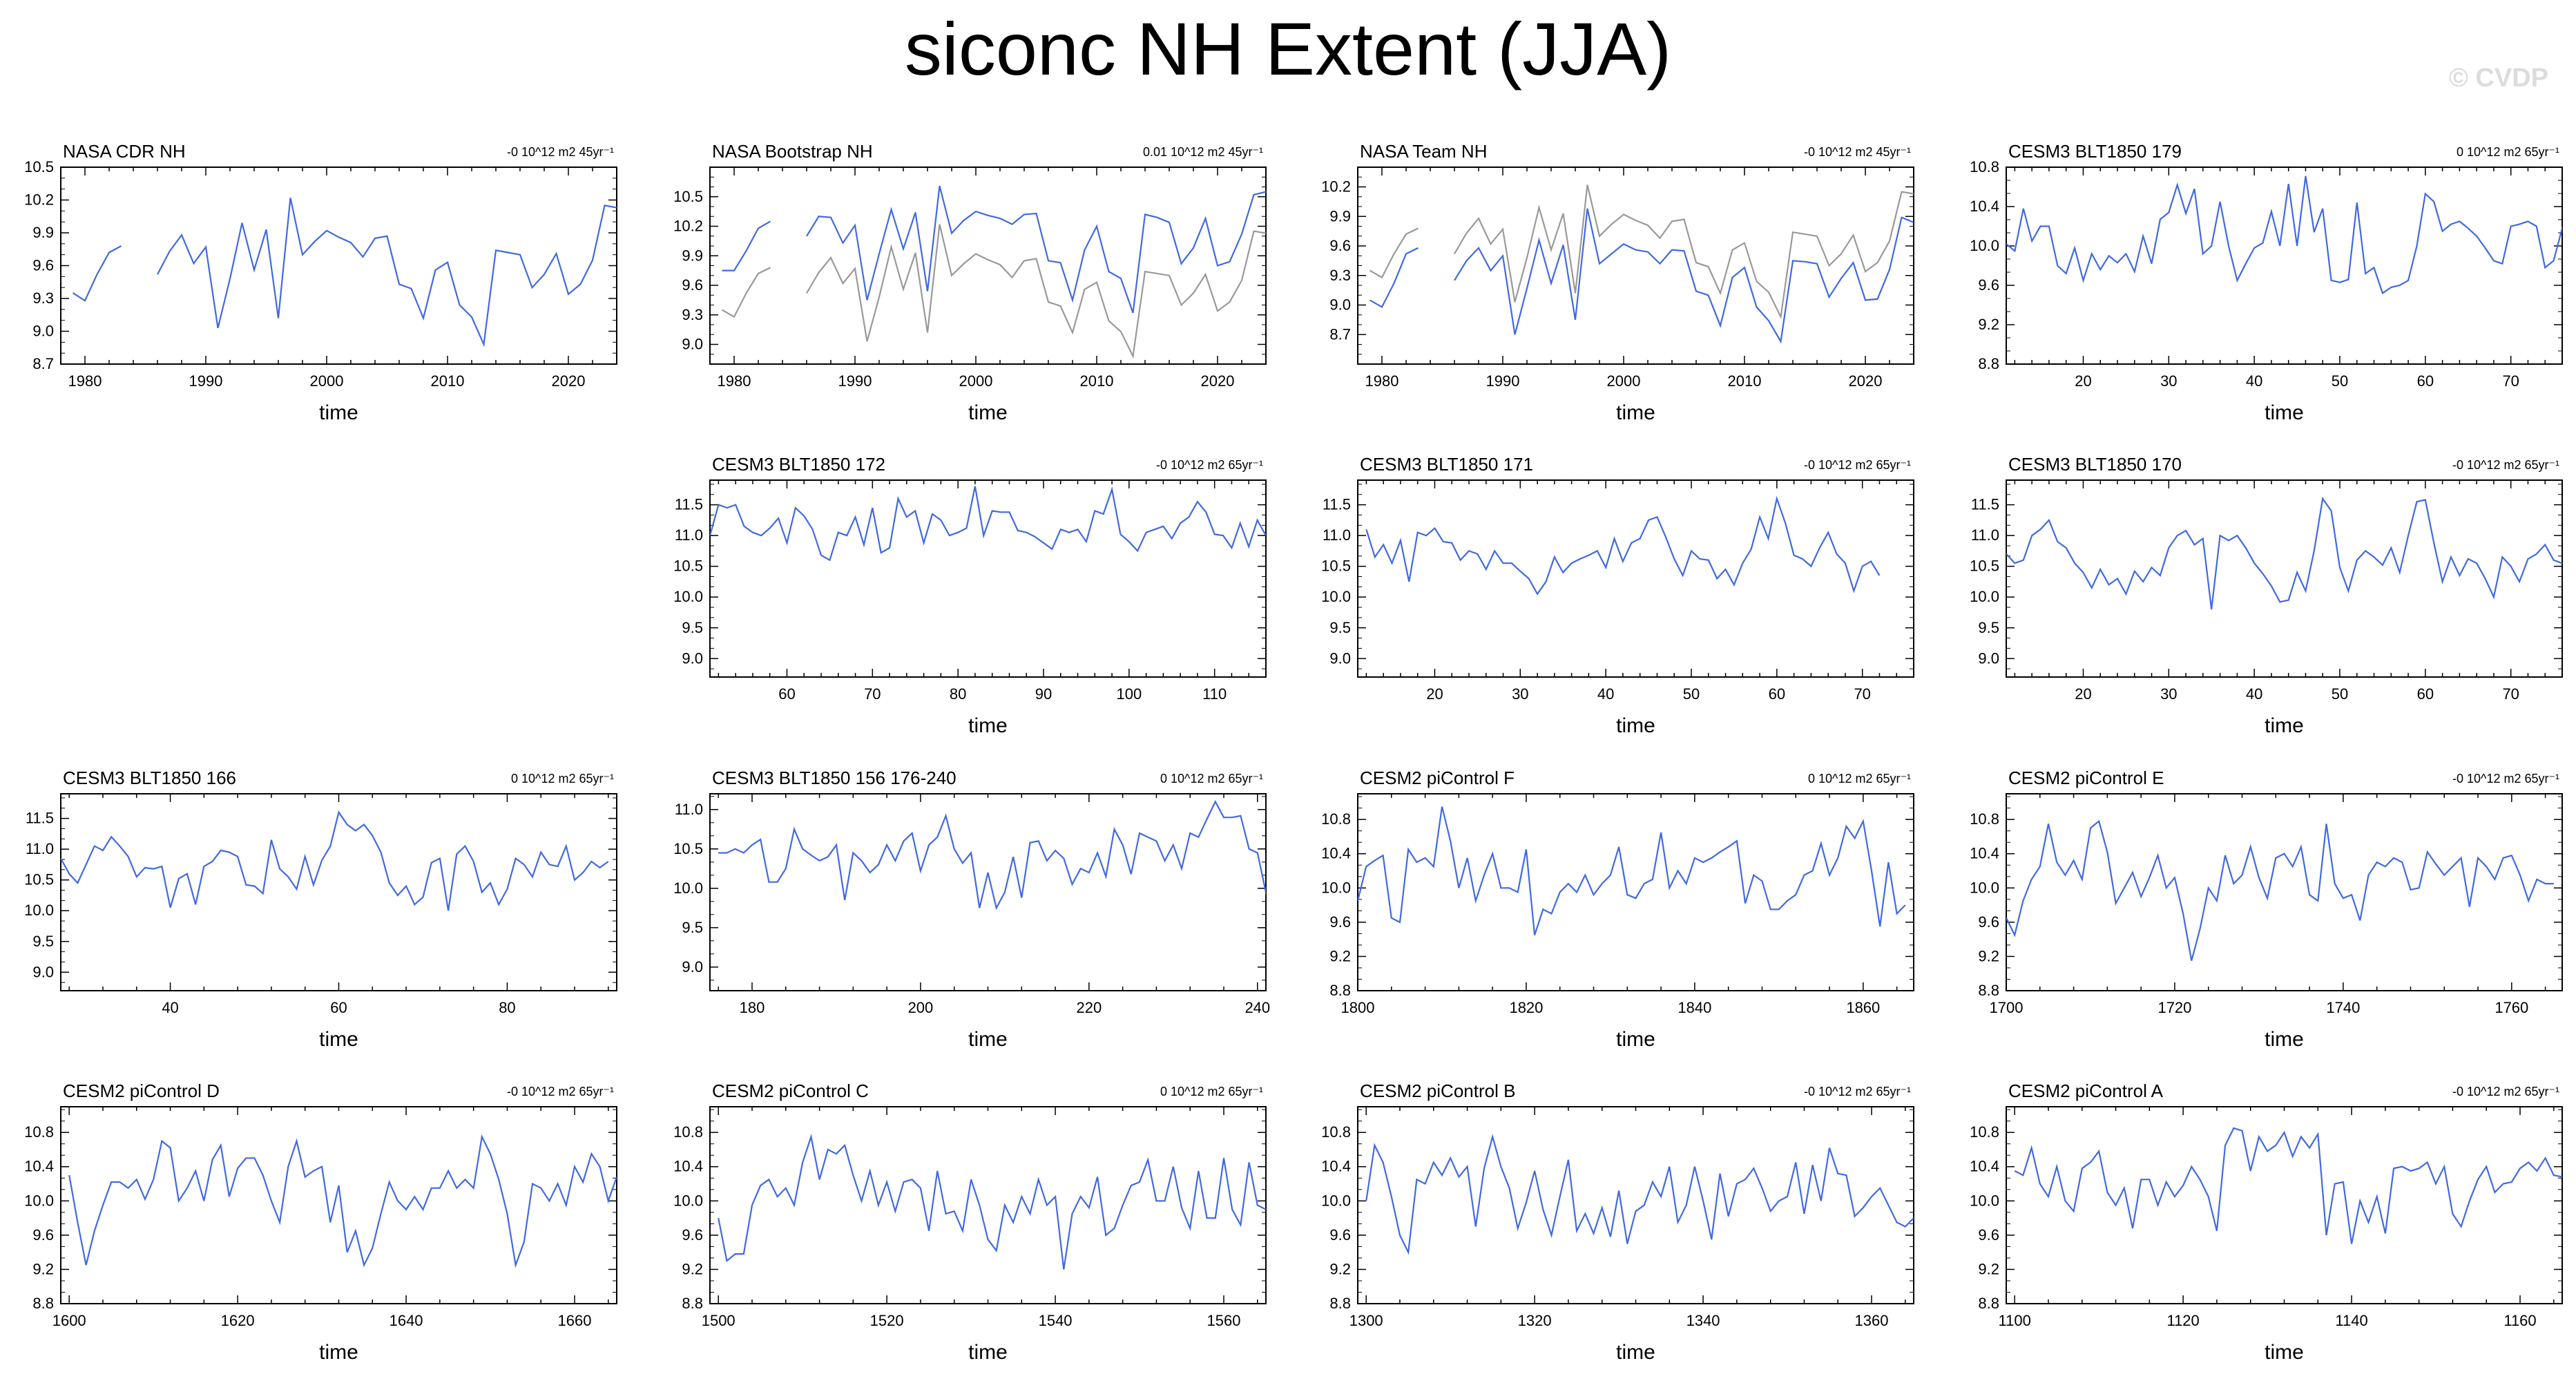 This screenshot has width=2576, height=1390. What do you see at coordinates (958, 694) in the screenshot?
I see `x-tick-label: 80` at bounding box center [958, 694].